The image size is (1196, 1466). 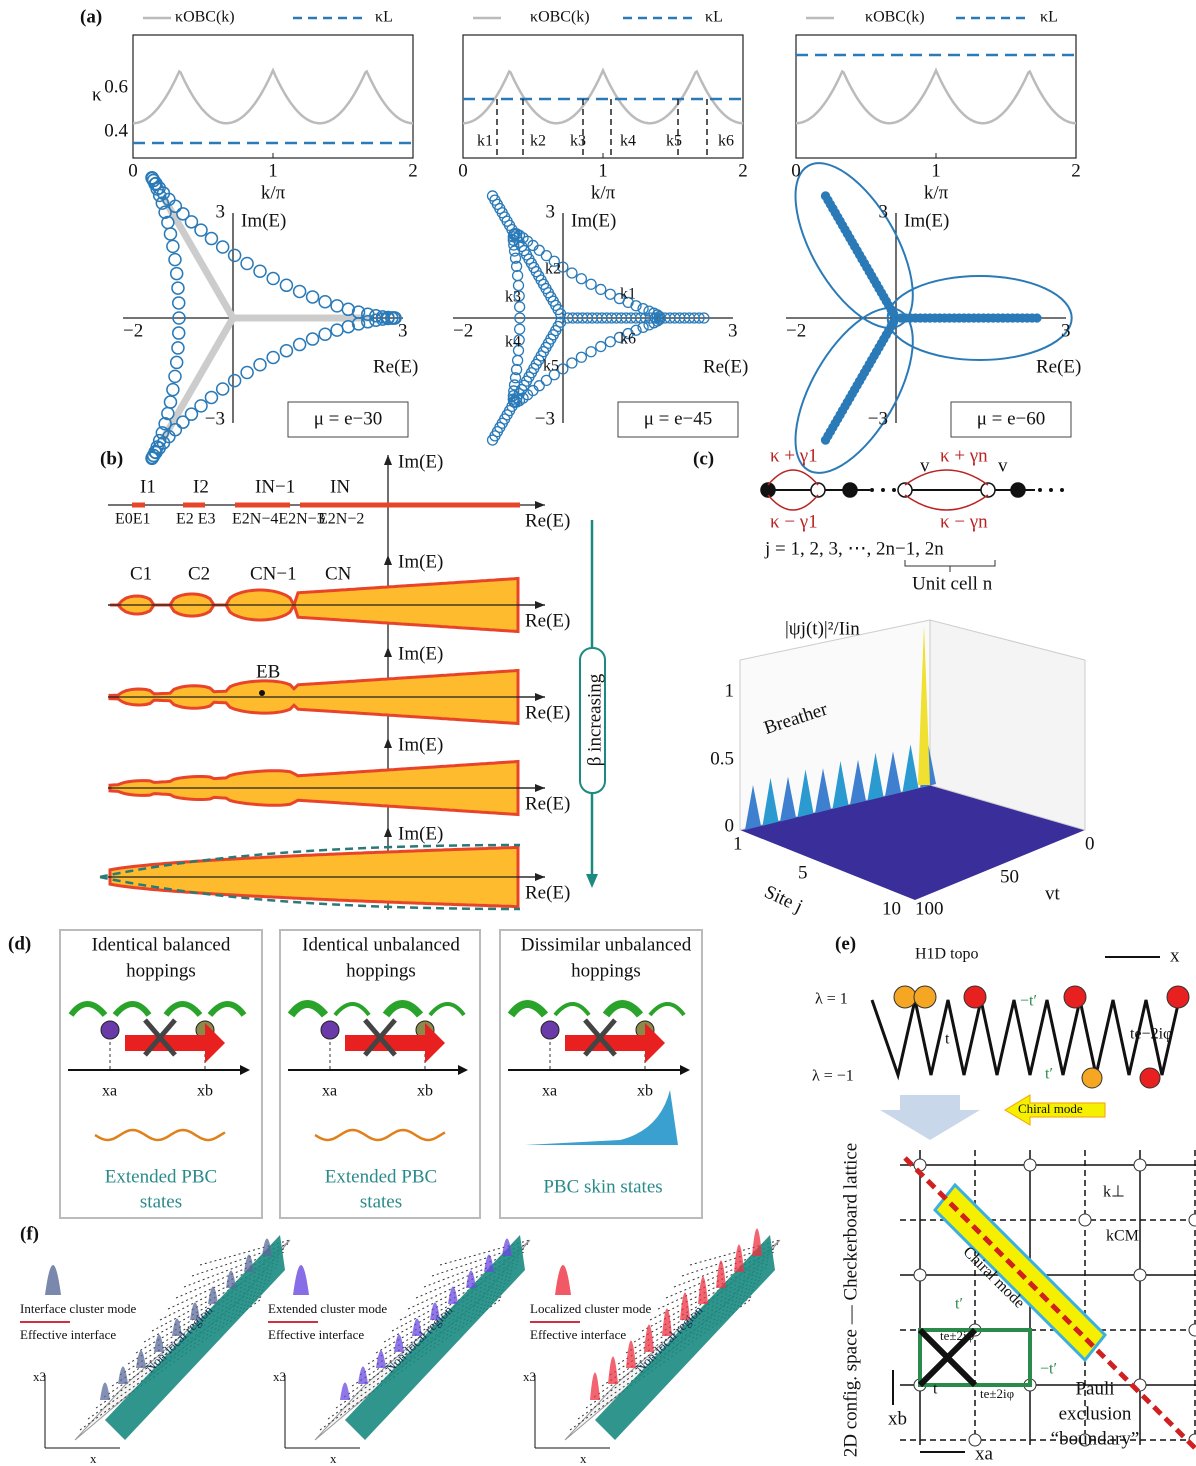 What do you see at coordinates (929, 908) in the screenshot?
I see `tick-label: 100` at bounding box center [929, 908].